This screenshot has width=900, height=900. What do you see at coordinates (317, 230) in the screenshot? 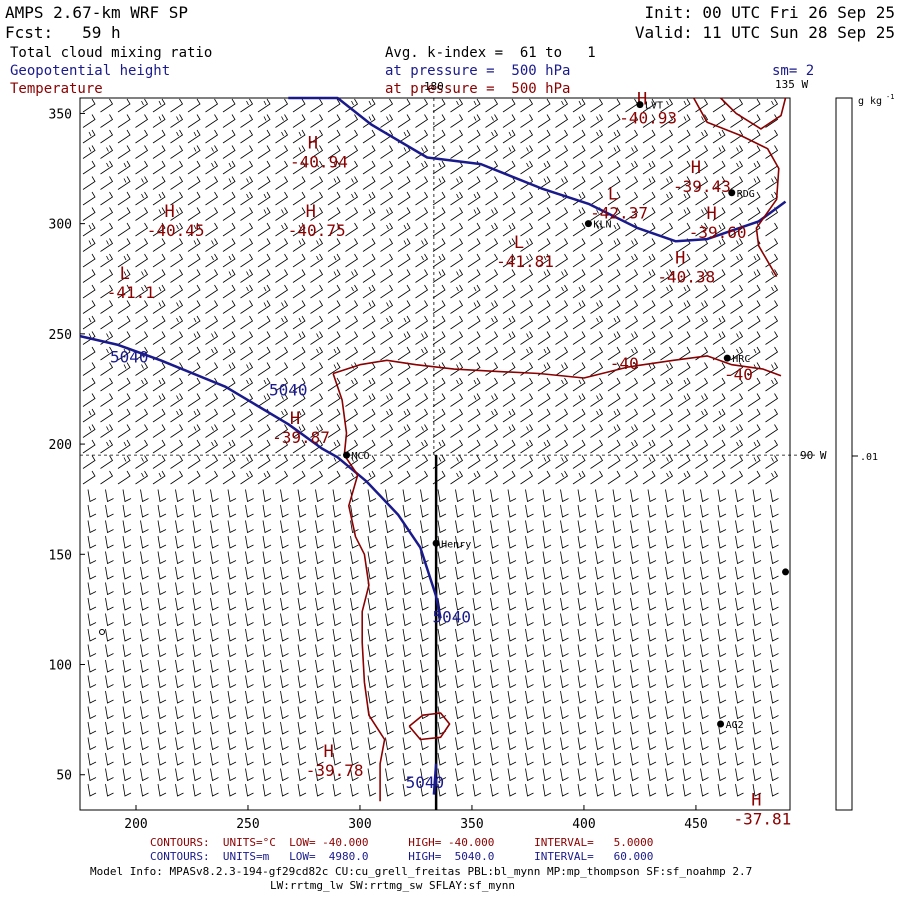
I see `pressure-center-value: -40.75` at bounding box center [317, 230].